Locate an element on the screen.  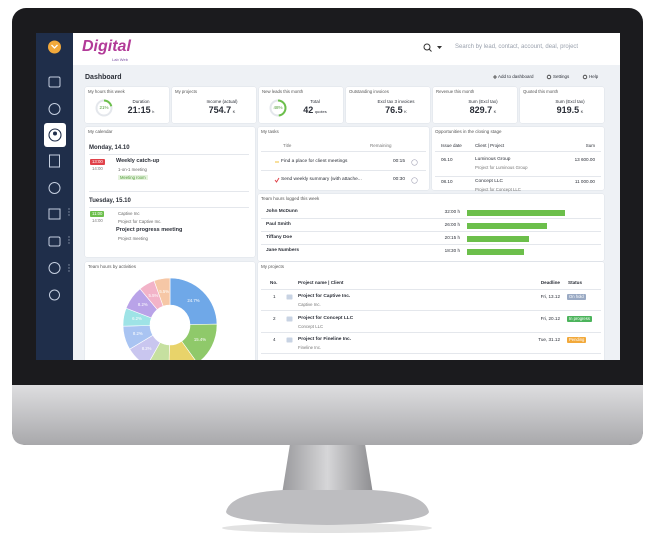
kpi-label: Income (actual) is located at coordinates (222, 101).